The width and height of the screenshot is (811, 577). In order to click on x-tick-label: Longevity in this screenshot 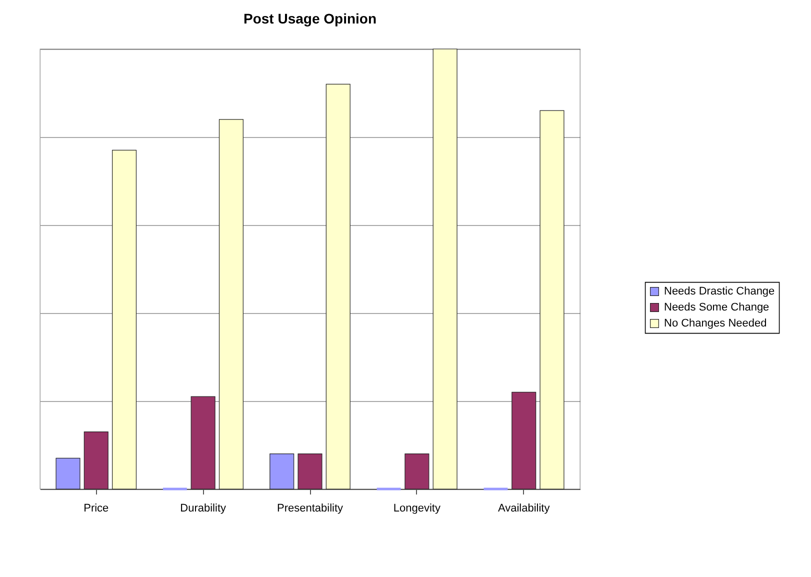, I will do `click(417, 508)`.